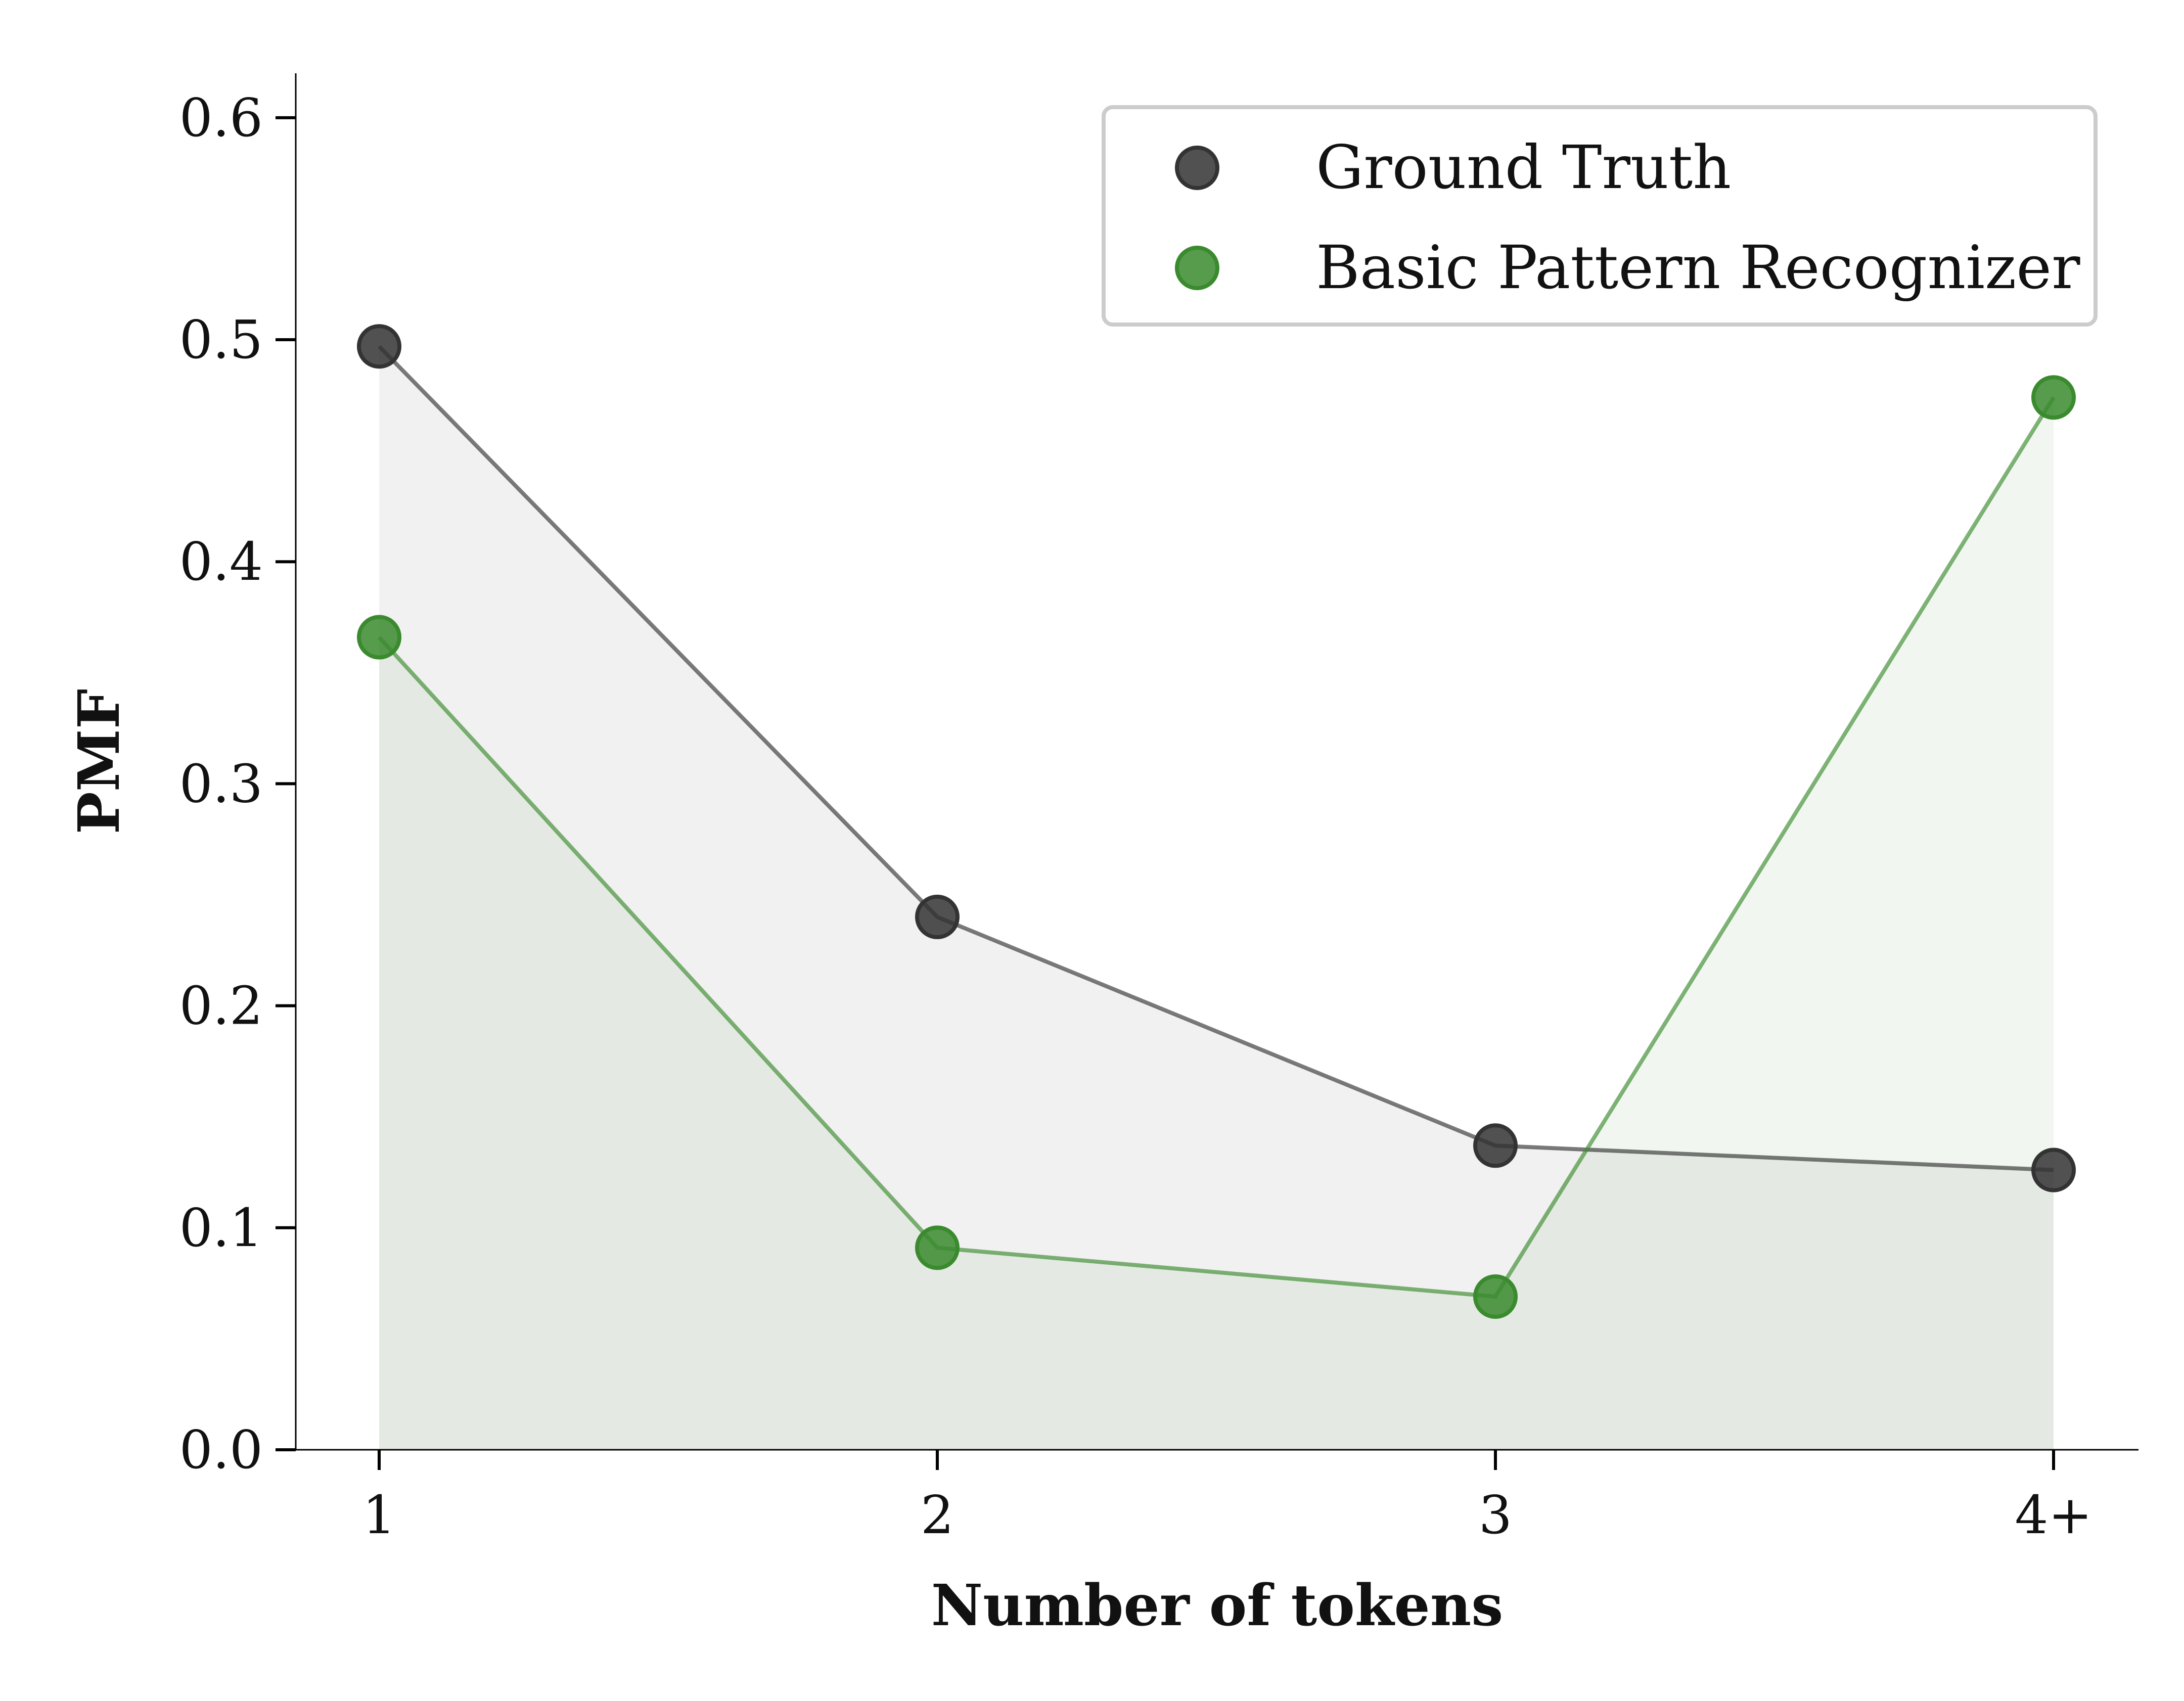  Describe the element at coordinates (221, 1006) in the screenshot. I see `y-tick-label: 0.2` at that location.